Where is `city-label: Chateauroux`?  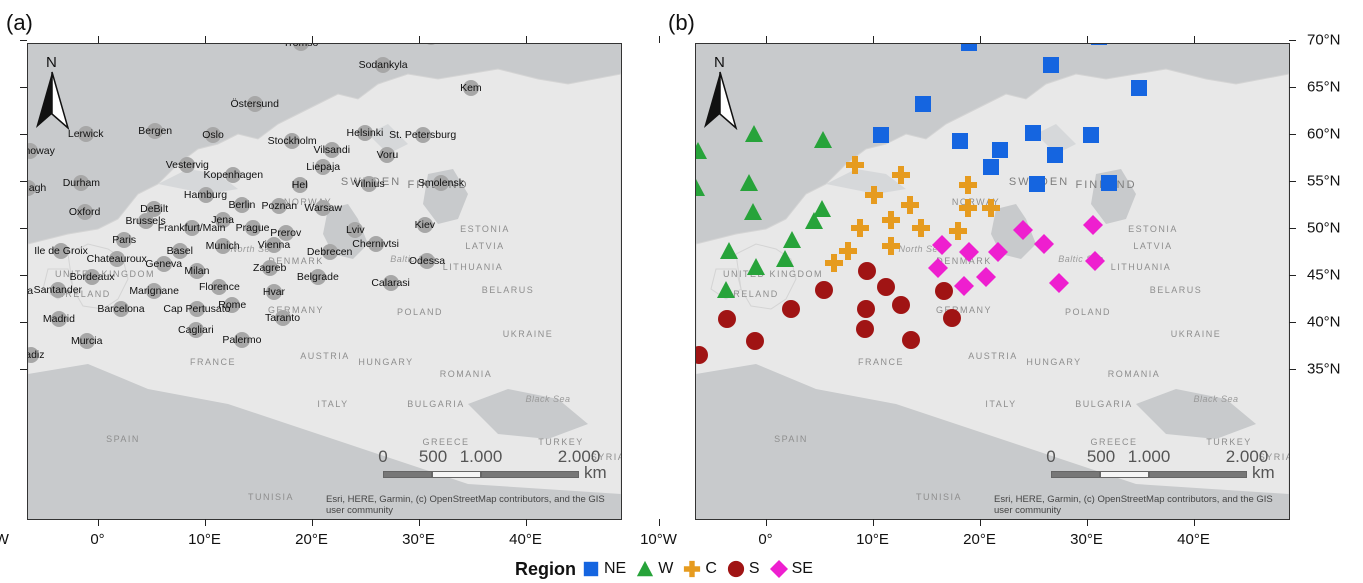 city-label: Chateauroux is located at coordinates (116, 258).